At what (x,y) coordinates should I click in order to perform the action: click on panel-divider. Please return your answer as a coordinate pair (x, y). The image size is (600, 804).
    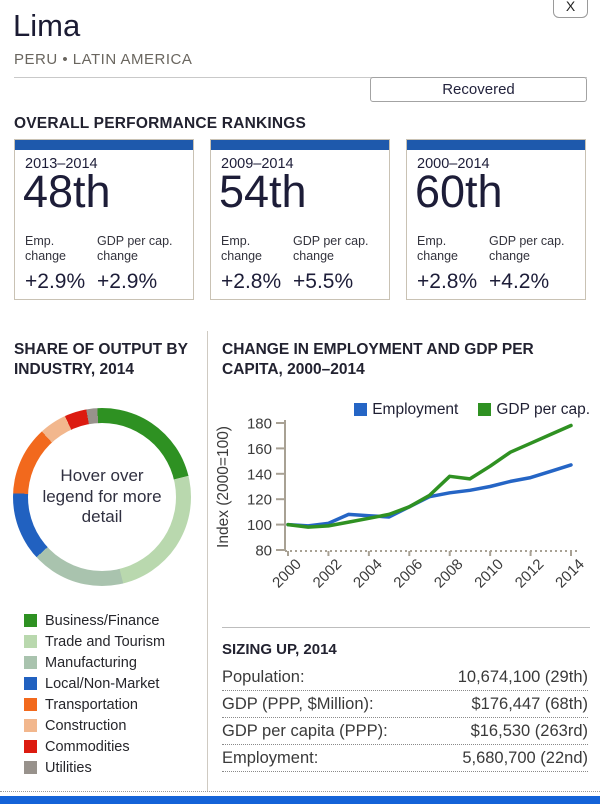
    Looking at the image, I should click on (207, 561).